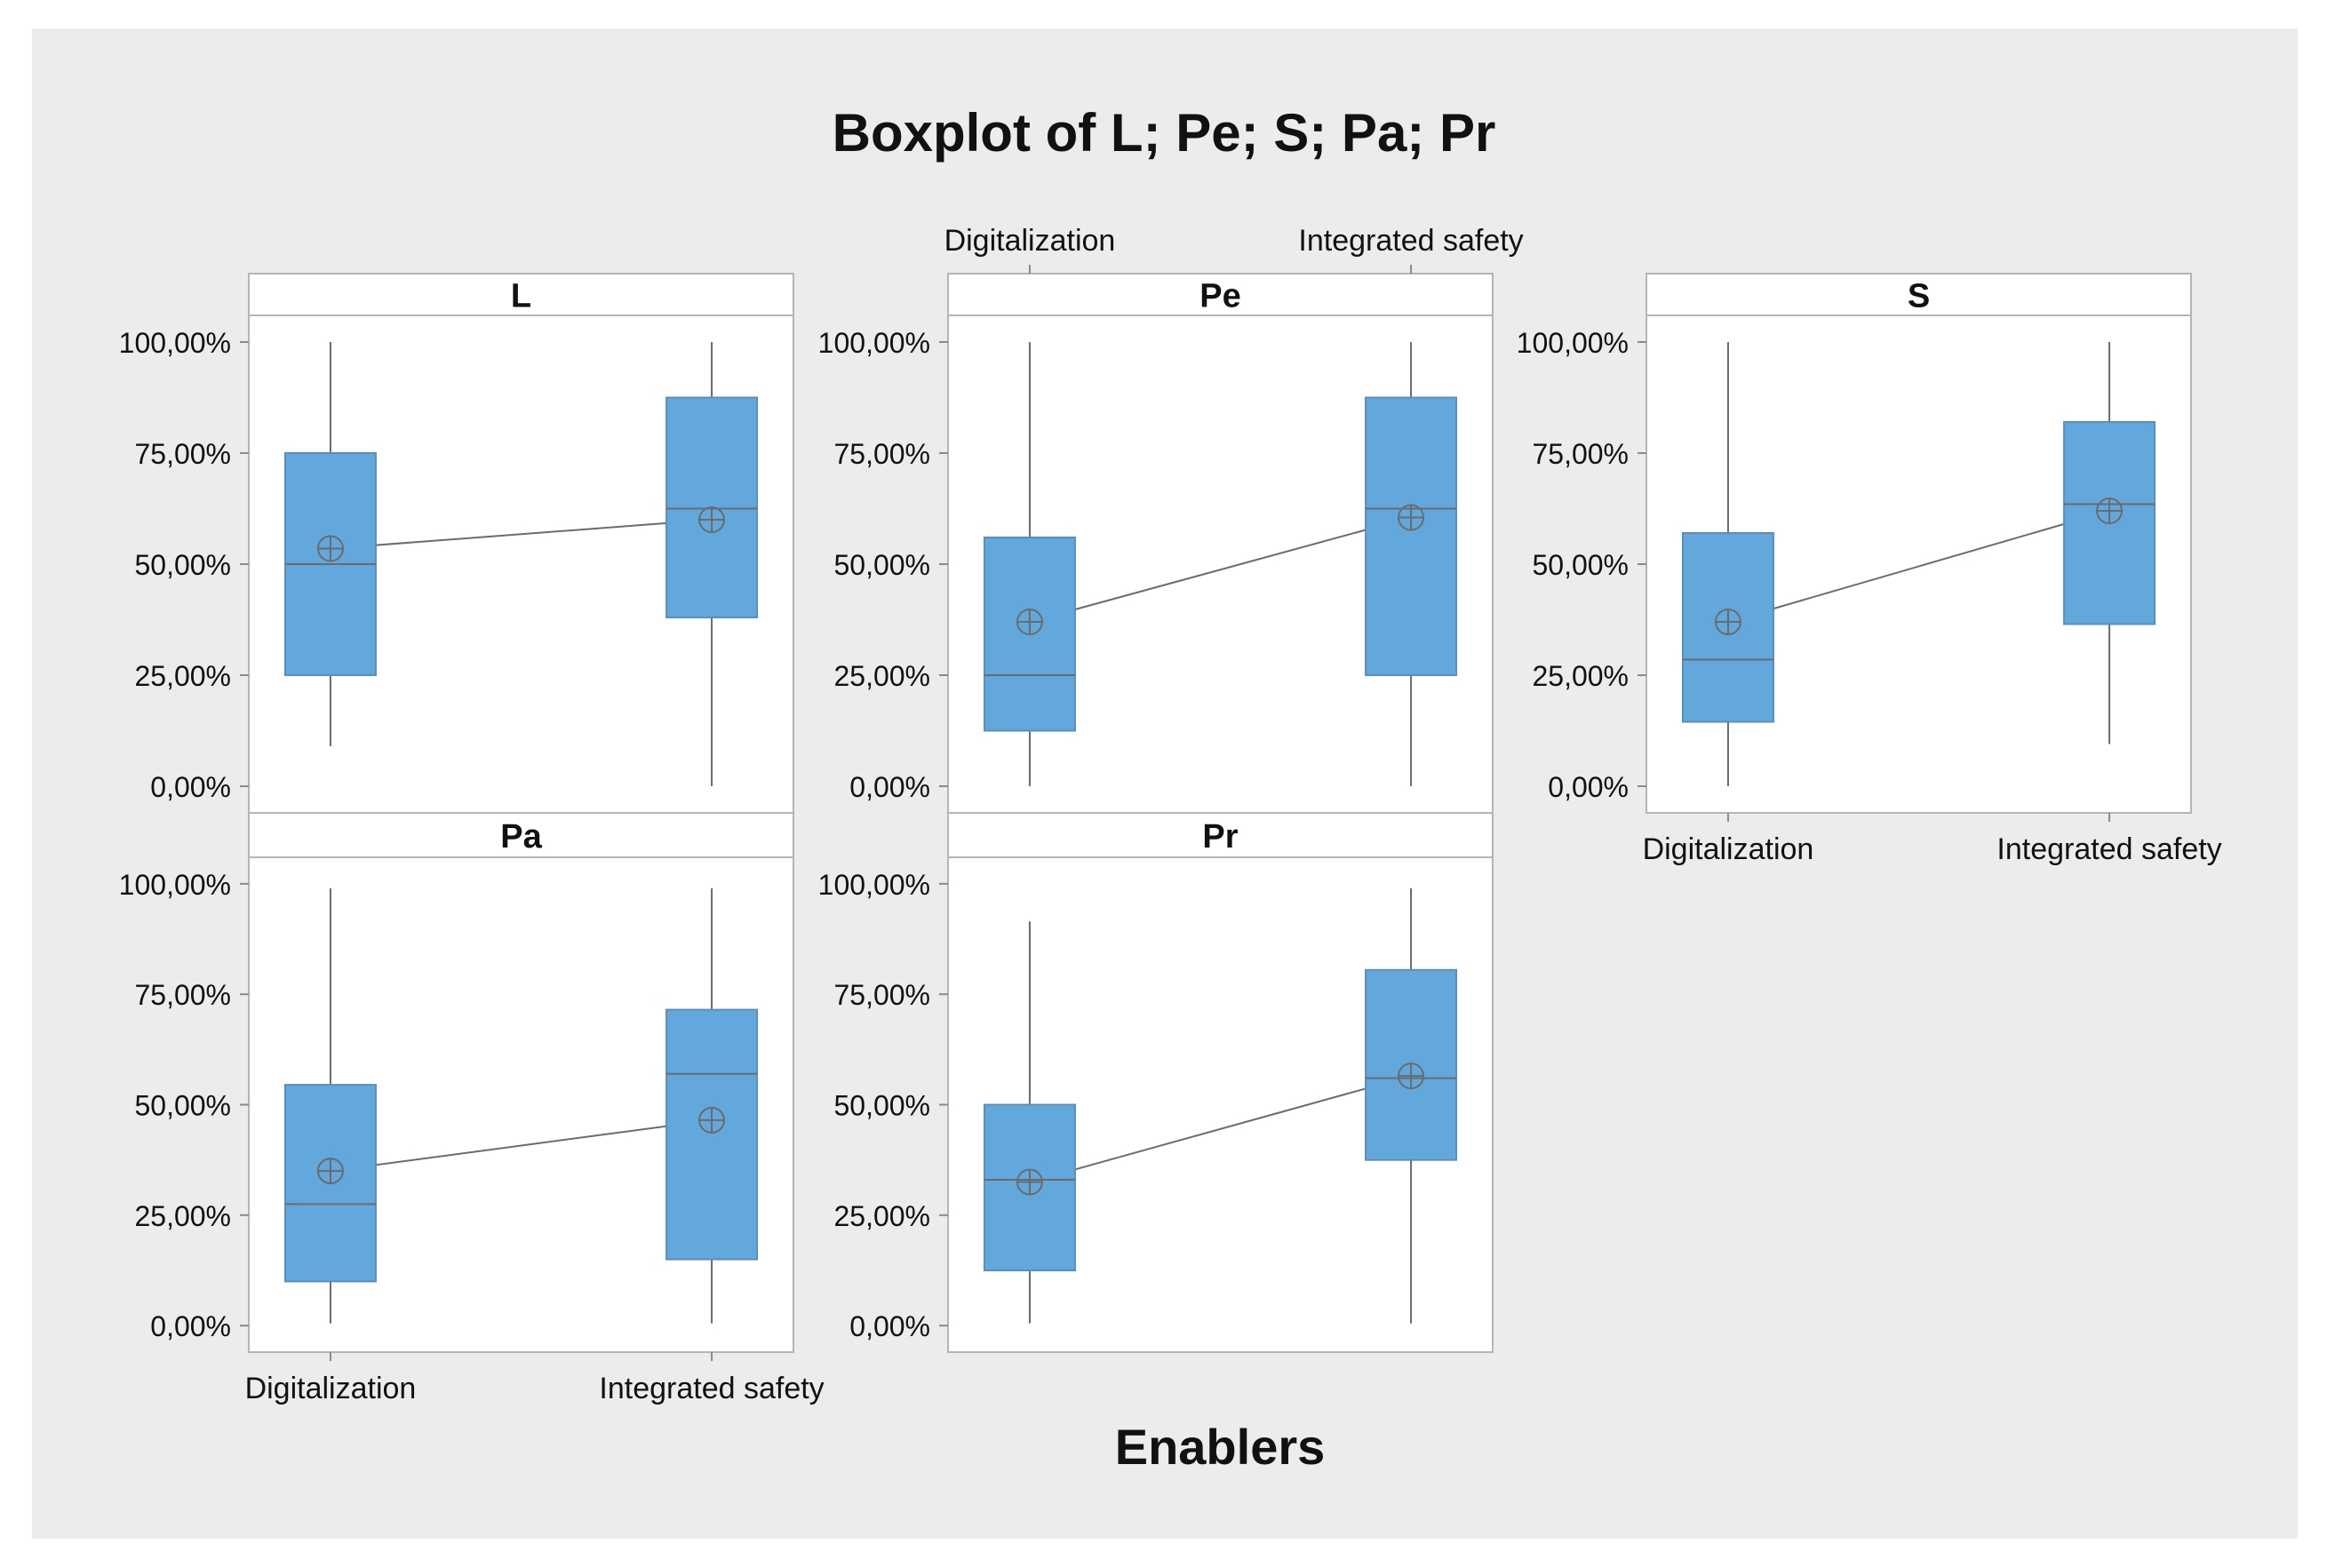 Image resolution: width=2327 pixels, height=1568 pixels. What do you see at coordinates (1220, 1447) in the screenshot?
I see `x-axis-title: Enablers` at bounding box center [1220, 1447].